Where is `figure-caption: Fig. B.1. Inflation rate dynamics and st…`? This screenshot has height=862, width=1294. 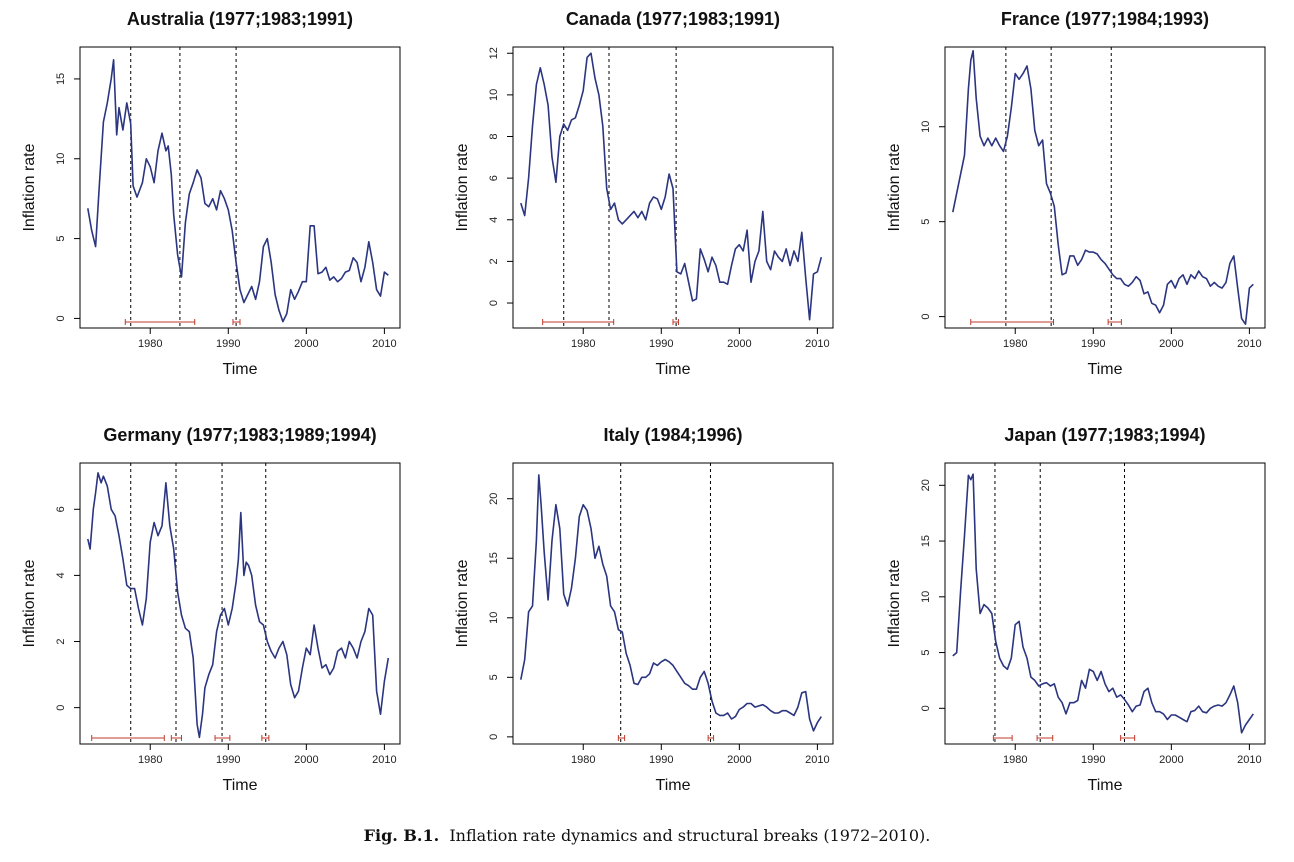
figure-caption: Fig. B.1. Inflation rate dynamics and st… is located at coordinates (647, 835).